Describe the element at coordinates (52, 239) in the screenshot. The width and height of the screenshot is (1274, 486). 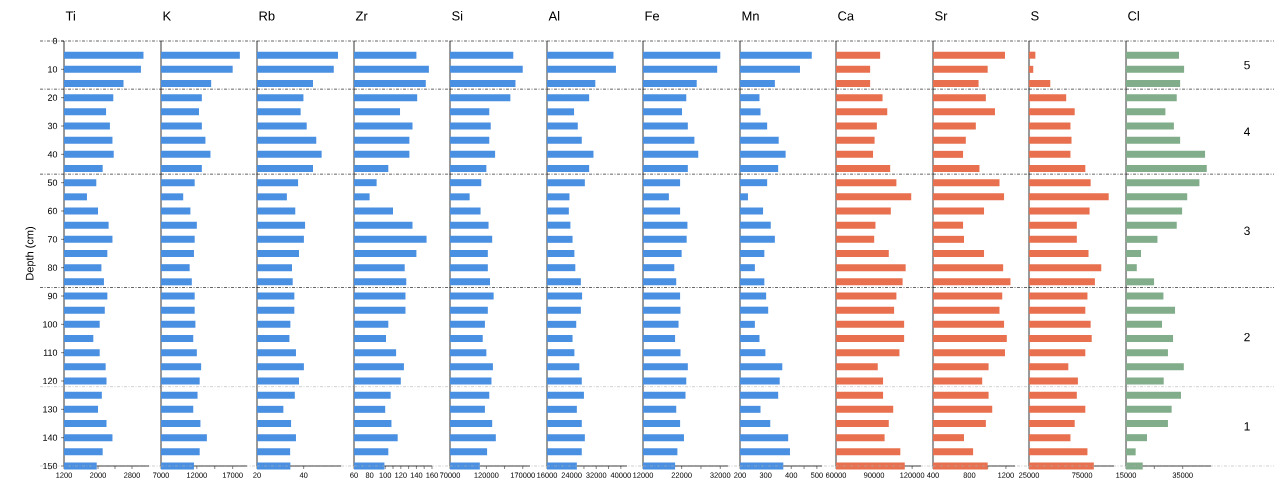
I see `y-tick-label: 70` at that location.